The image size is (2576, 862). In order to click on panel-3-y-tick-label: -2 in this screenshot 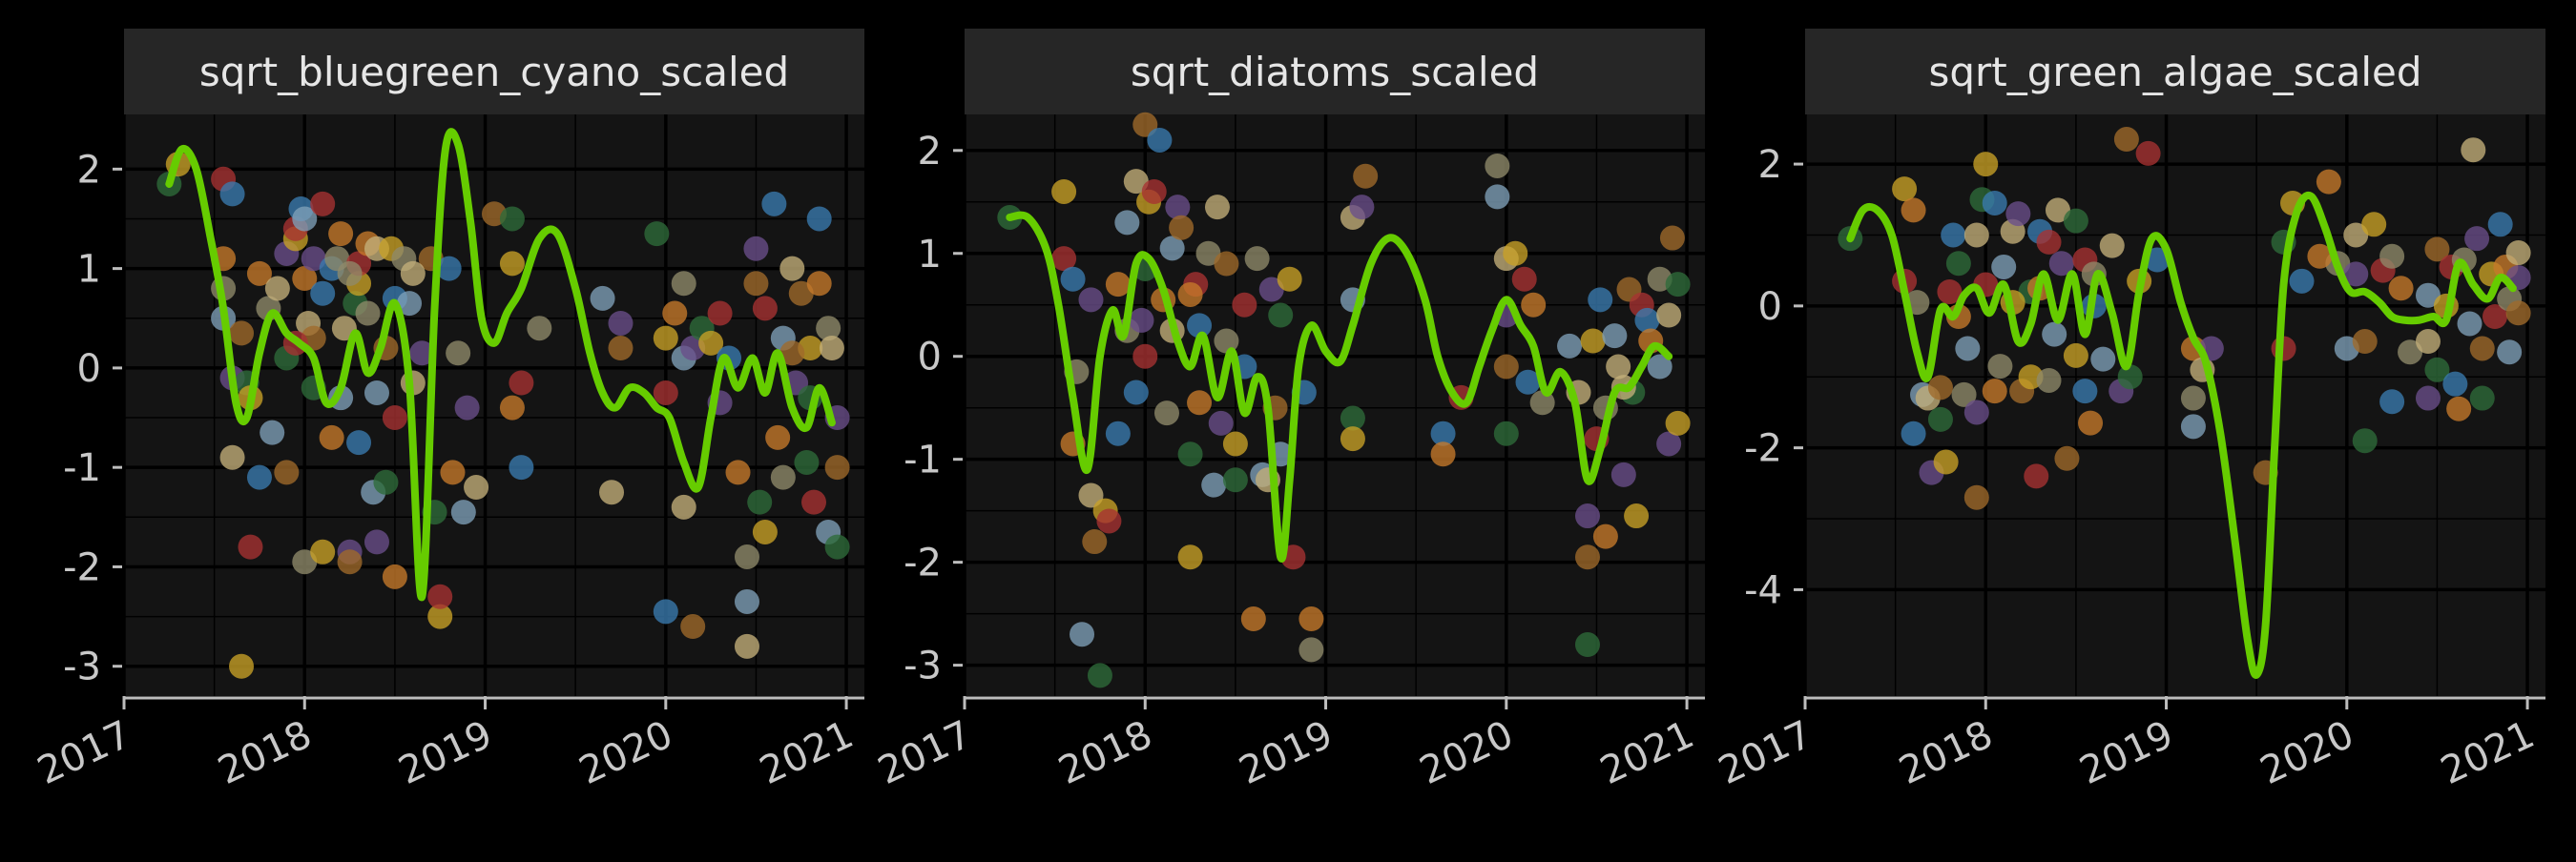, I will do `click(1763, 449)`.